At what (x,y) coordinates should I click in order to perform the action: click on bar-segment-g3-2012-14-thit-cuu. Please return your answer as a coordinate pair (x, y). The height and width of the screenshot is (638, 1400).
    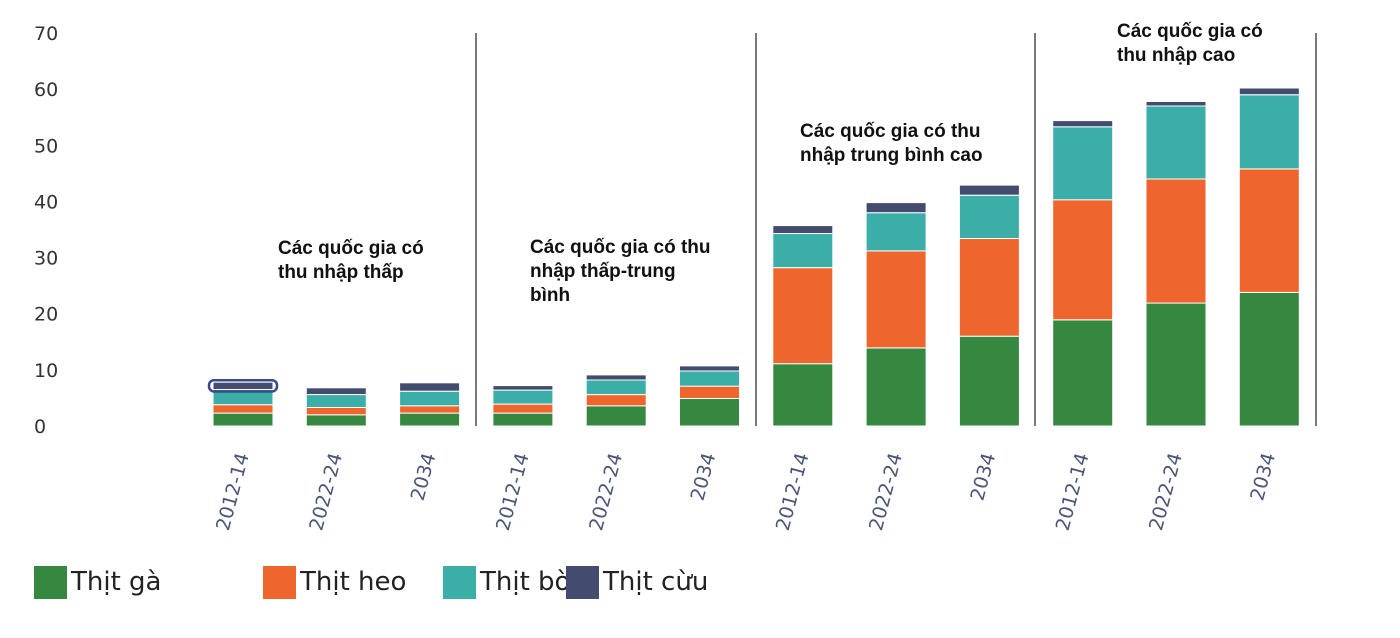
    Looking at the image, I should click on (803, 230).